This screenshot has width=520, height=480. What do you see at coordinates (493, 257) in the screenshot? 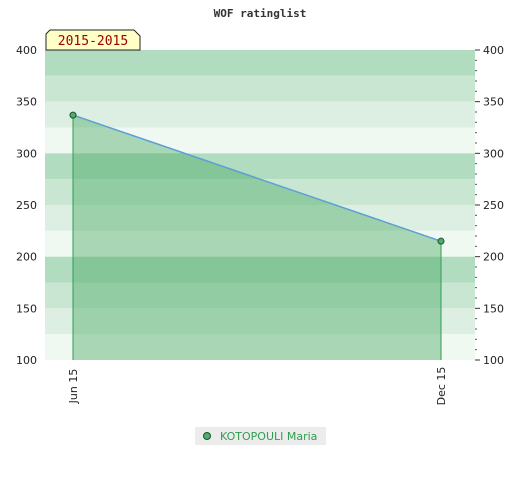
I see `y-tick-label-right: 200` at bounding box center [493, 257].